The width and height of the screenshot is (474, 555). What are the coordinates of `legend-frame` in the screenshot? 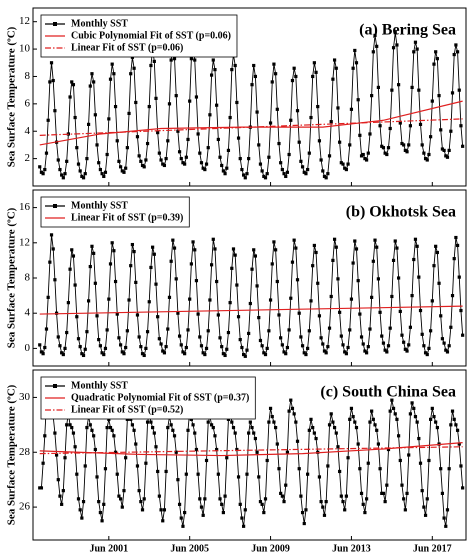 It's located at (148, 398).